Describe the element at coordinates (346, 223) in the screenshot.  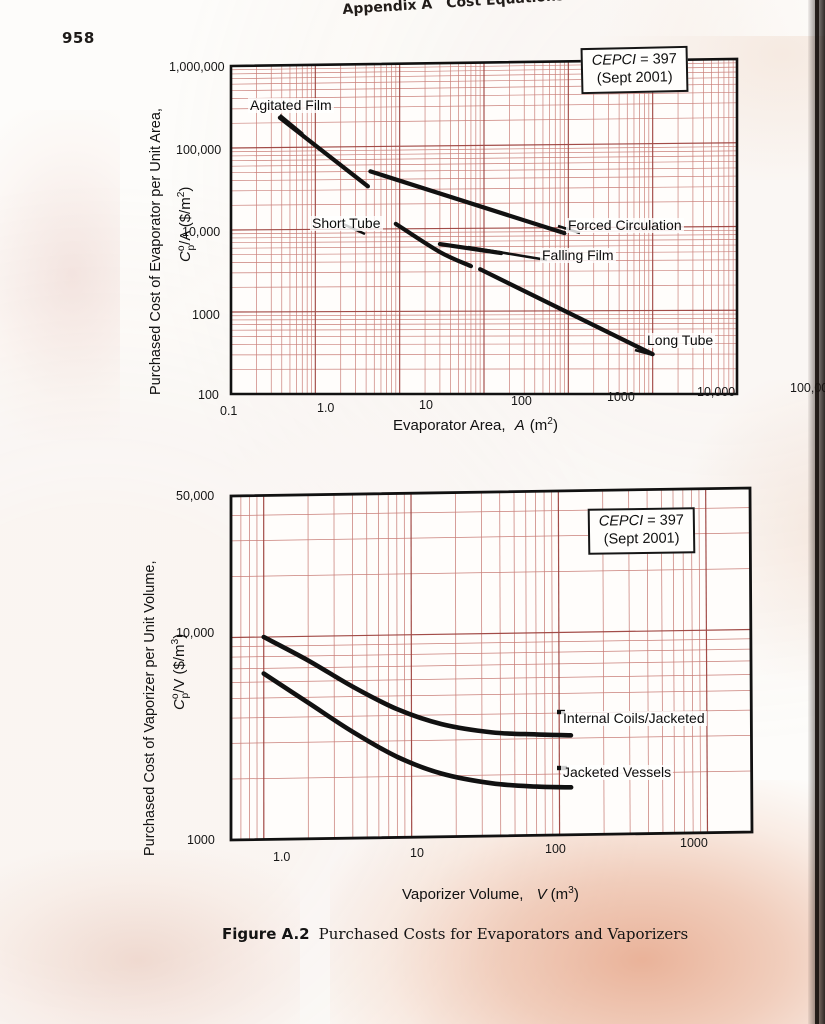
I see `curve-label-short-tube: Short Tube` at that location.